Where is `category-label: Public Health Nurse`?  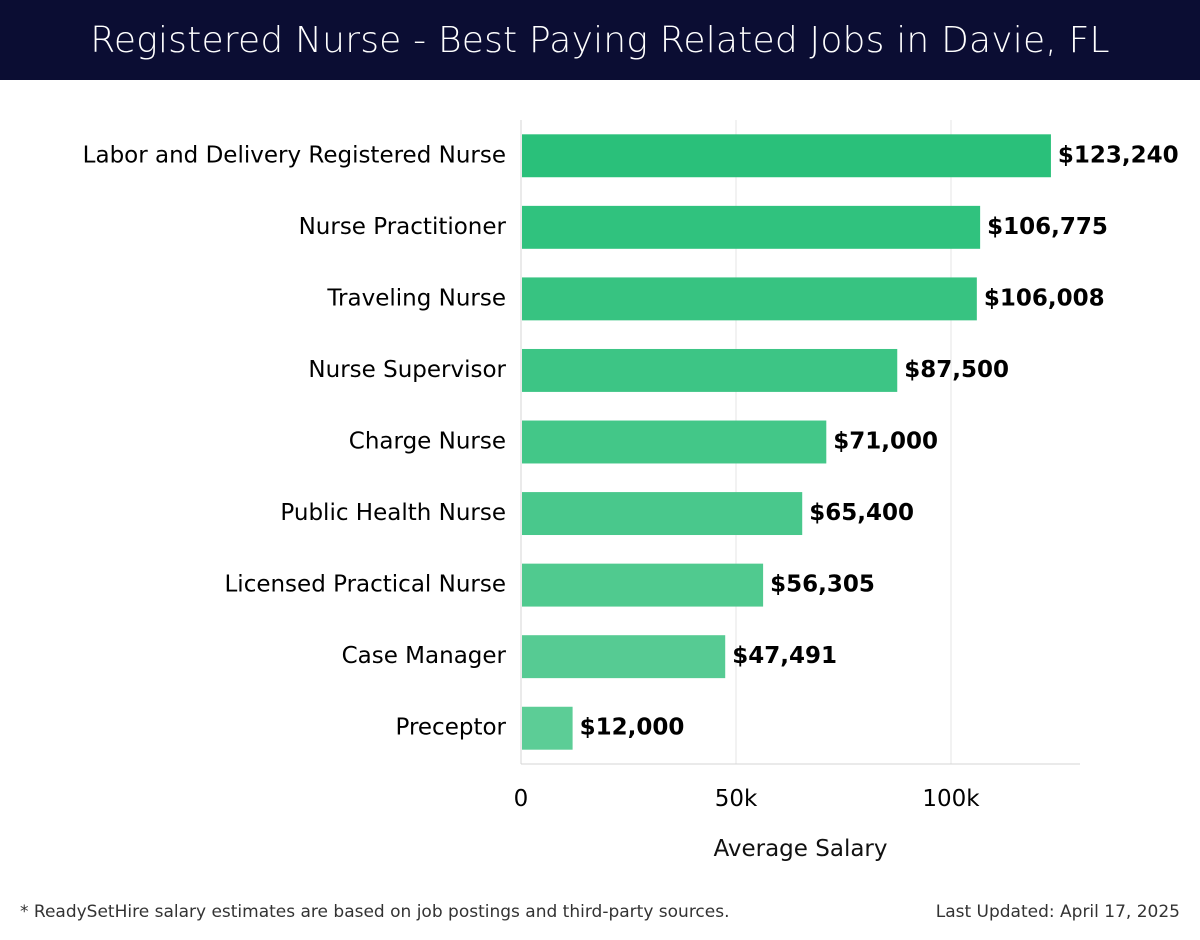
category-label: Public Health Nurse is located at coordinates (393, 513).